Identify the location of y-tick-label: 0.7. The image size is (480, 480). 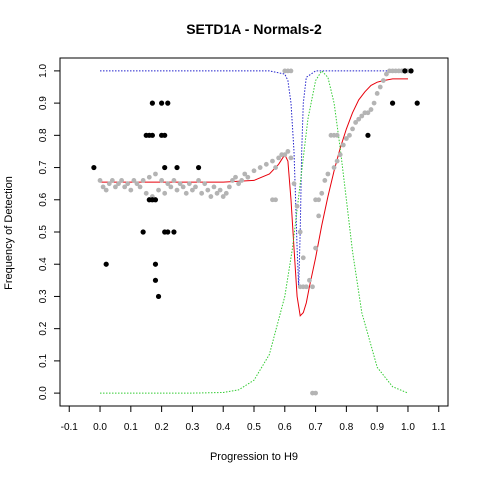
(43, 167).